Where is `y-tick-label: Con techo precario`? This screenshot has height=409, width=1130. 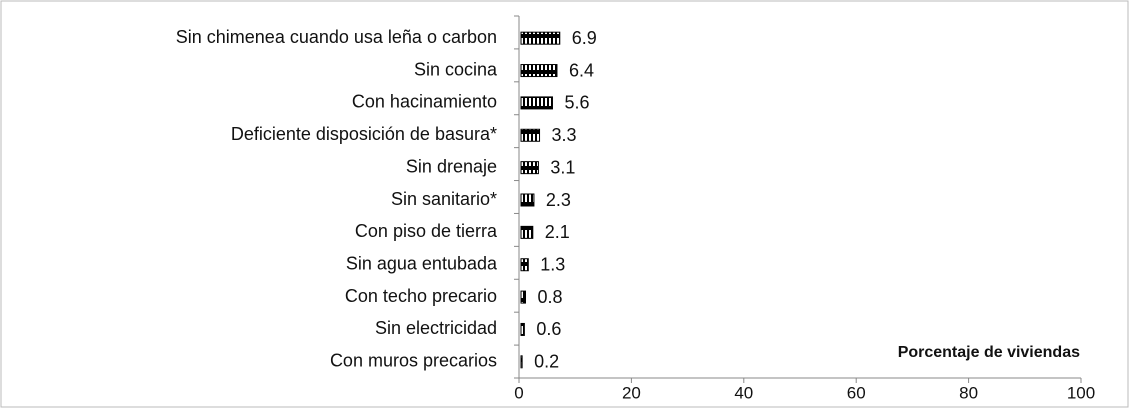
y-tick-label: Con techo precario is located at coordinates (421, 296).